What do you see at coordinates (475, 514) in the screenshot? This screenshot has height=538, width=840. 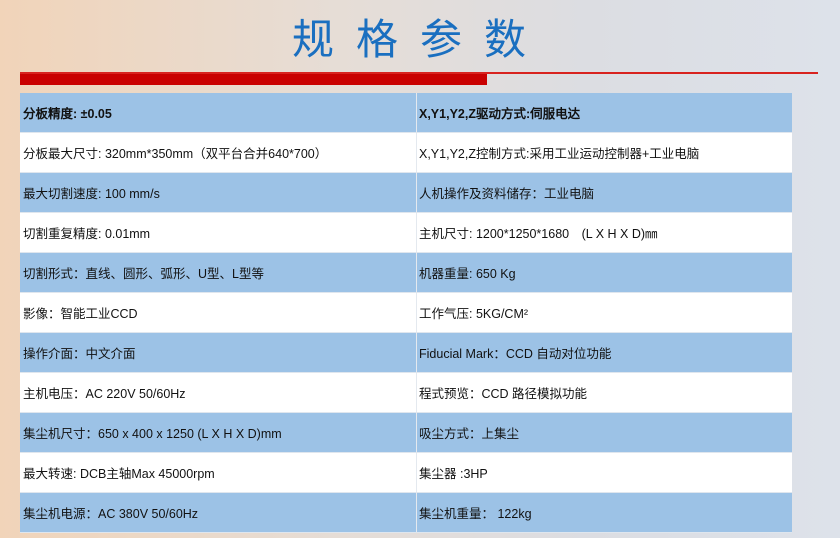 I see `spec-right: 集尘机重量： 122kg` at bounding box center [475, 514].